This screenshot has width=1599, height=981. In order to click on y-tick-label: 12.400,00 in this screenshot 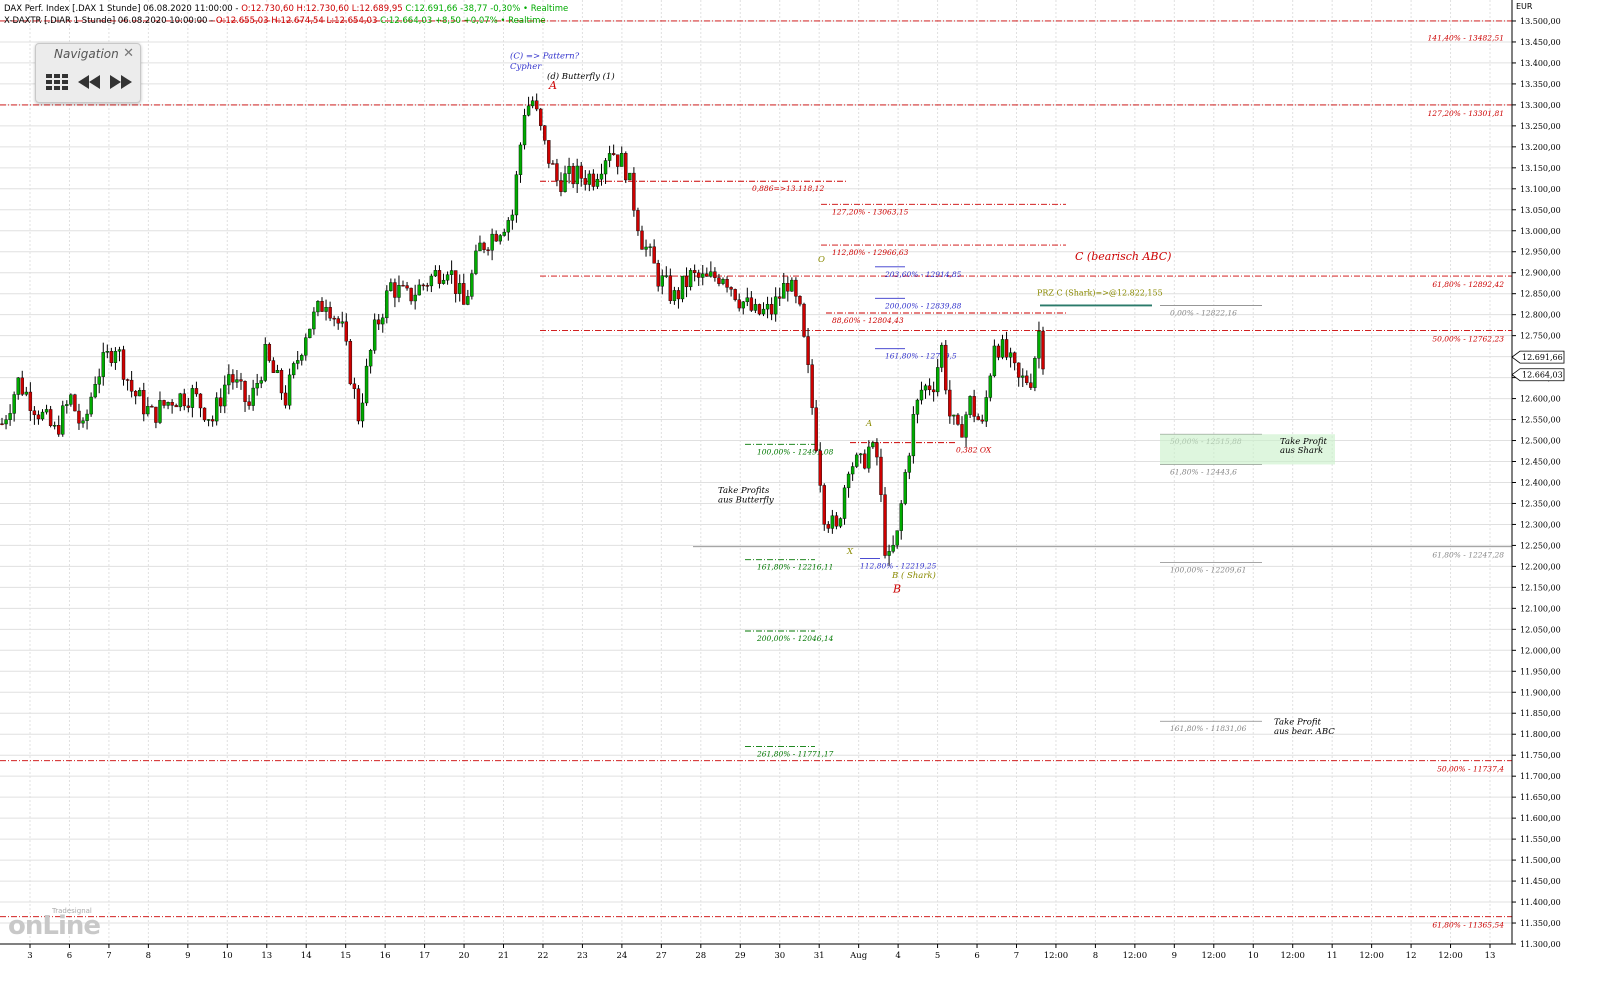, I will do `click(1540, 482)`.